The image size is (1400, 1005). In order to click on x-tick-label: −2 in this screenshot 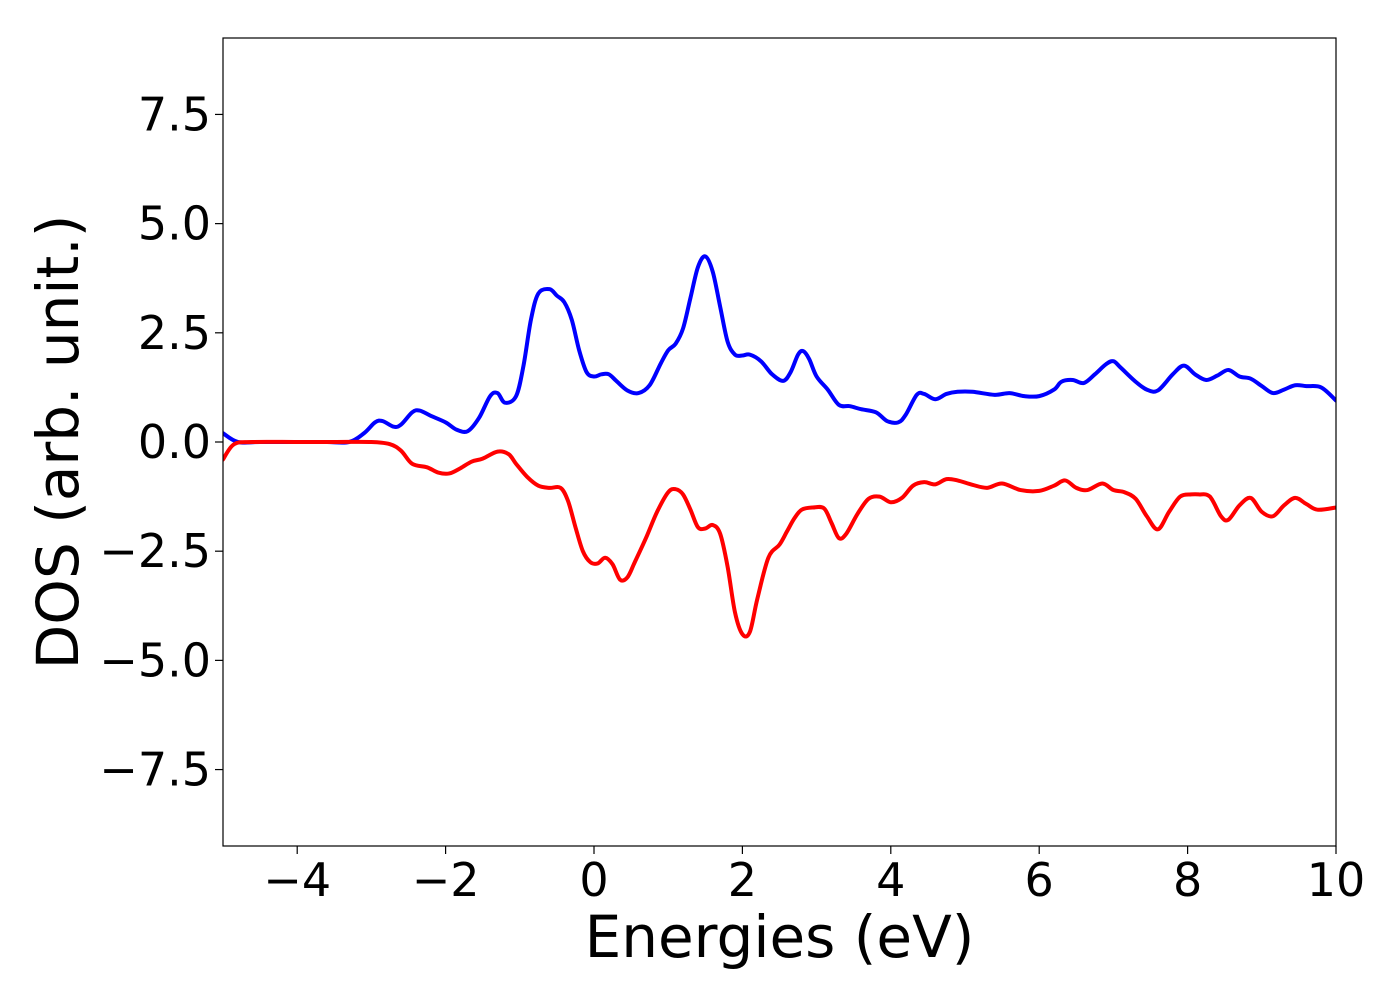, I will do `click(446, 880)`.